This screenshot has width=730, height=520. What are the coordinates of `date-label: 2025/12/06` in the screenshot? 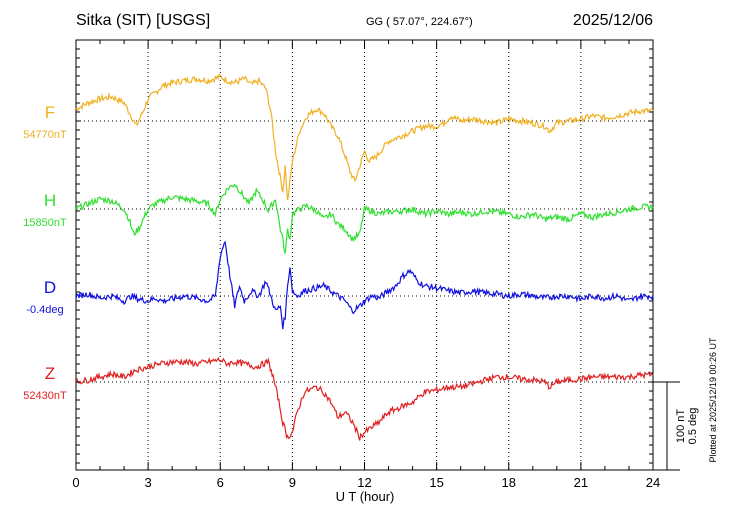 It's located at (613, 20).